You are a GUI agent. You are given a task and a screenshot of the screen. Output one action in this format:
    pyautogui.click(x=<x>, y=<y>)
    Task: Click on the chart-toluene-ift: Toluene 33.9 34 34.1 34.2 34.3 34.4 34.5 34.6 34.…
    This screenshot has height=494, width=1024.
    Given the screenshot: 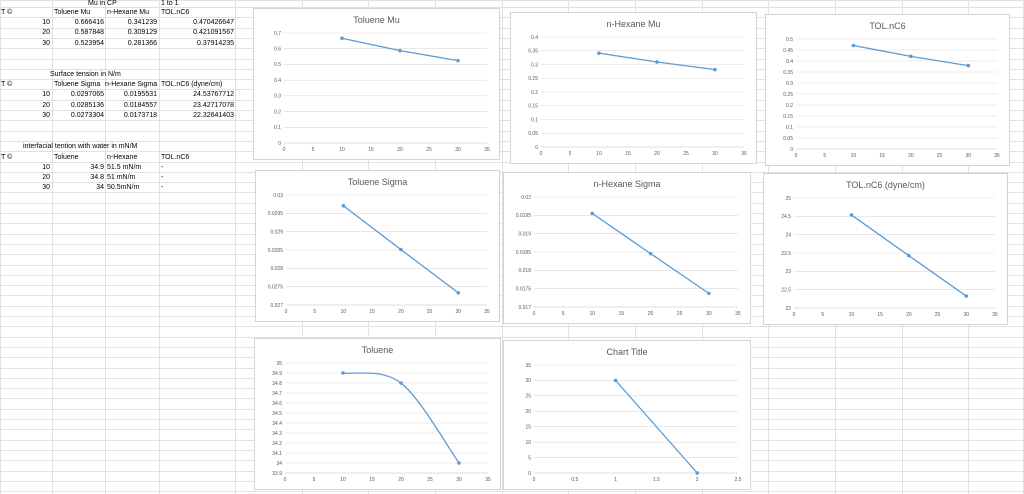 What is the action you would take?
    pyautogui.click(x=377, y=414)
    